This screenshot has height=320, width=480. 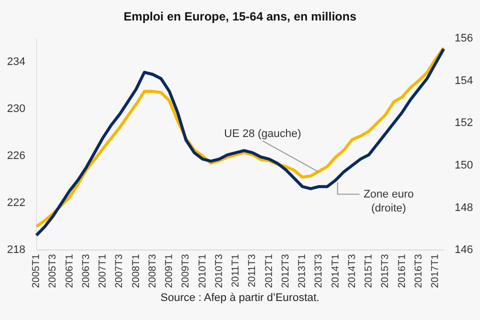 I want to click on x-tick-label: 2010T1, so click(x=202, y=271).